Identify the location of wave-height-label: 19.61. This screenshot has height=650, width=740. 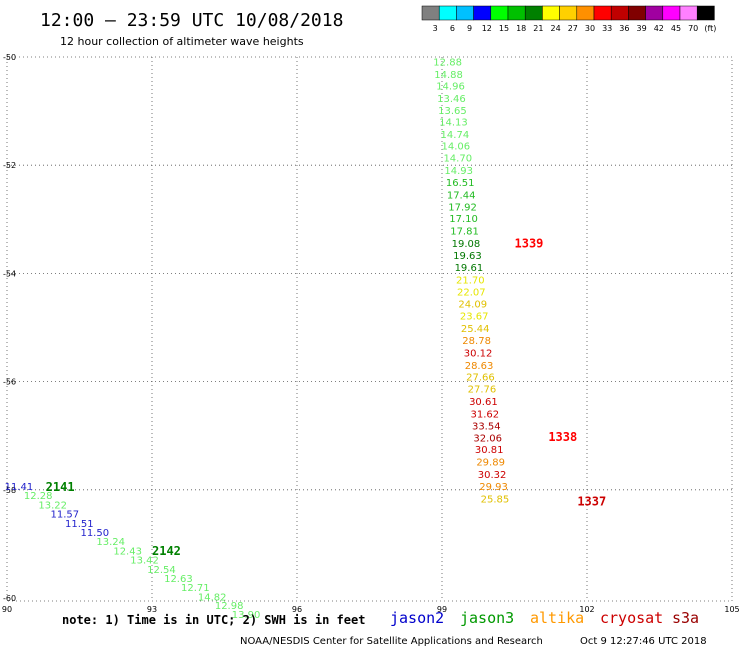
(469, 268).